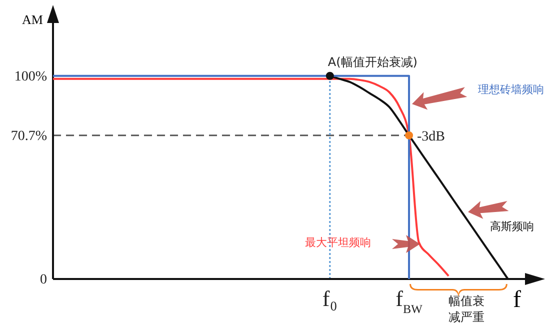 The image size is (550, 325). I want to click on x-tick-label: f₀, so click(330, 298).